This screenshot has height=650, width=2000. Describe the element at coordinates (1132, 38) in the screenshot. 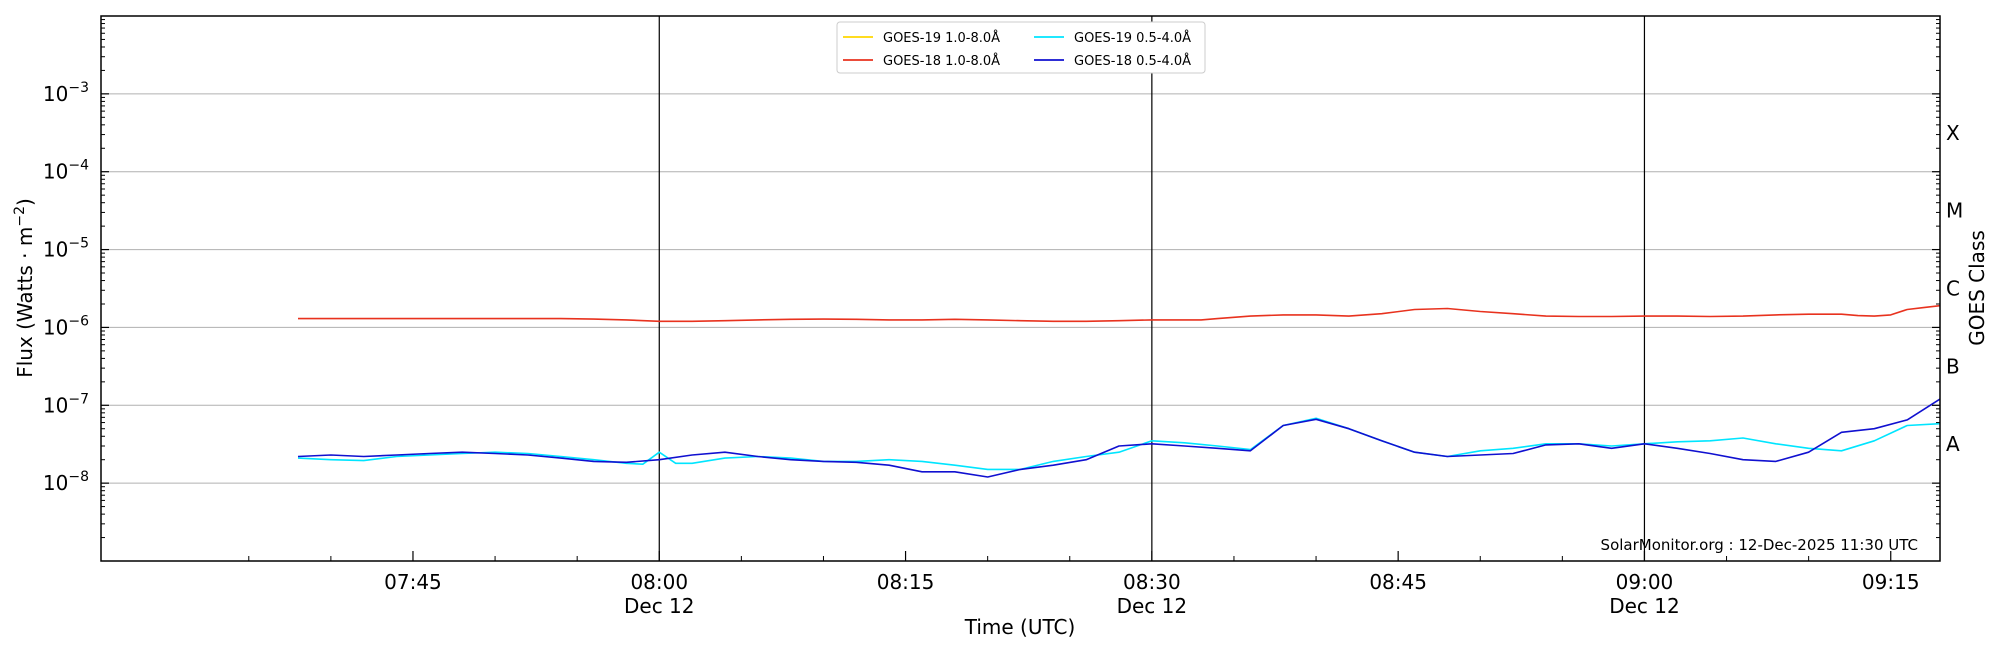

I see `legend-label-2: GOES-19 0.5-4.0Å` at that location.